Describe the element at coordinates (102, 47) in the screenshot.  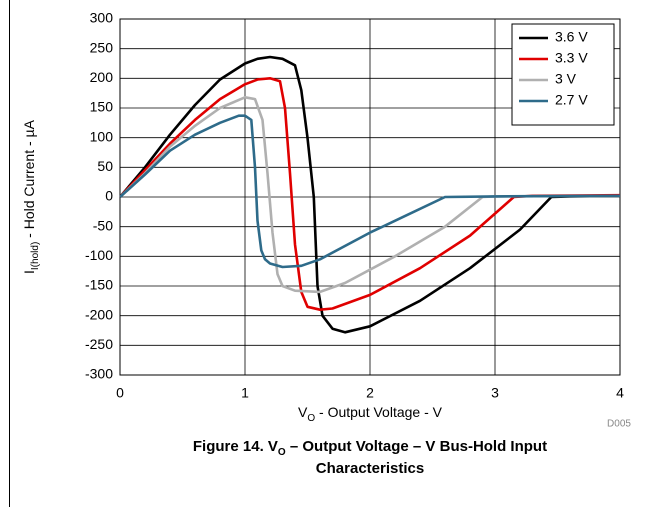
I see `y-tick-label: 250` at that location.